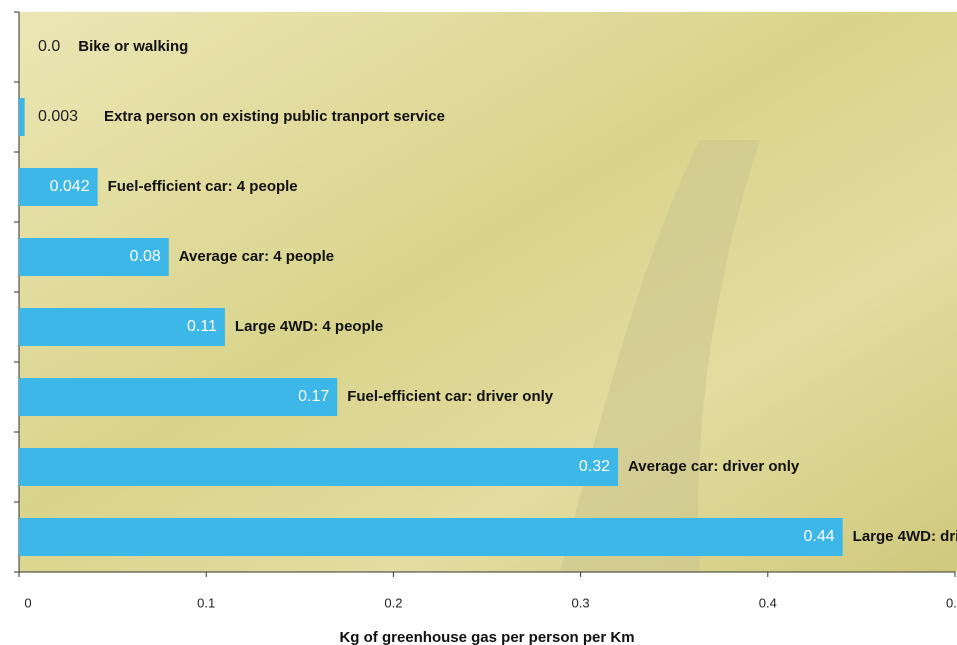 The height and width of the screenshot is (645, 957). What do you see at coordinates (768, 602) in the screenshot?
I see `x-tick-label: 0.4` at bounding box center [768, 602].